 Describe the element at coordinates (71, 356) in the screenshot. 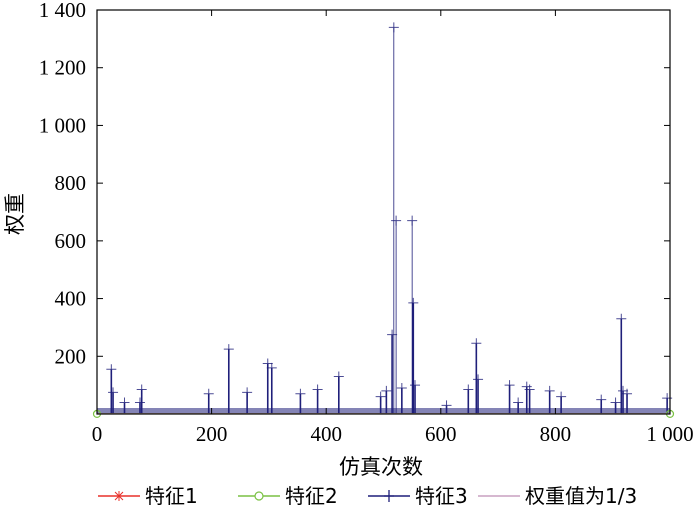

I see `y-tick-label: 200` at that location.